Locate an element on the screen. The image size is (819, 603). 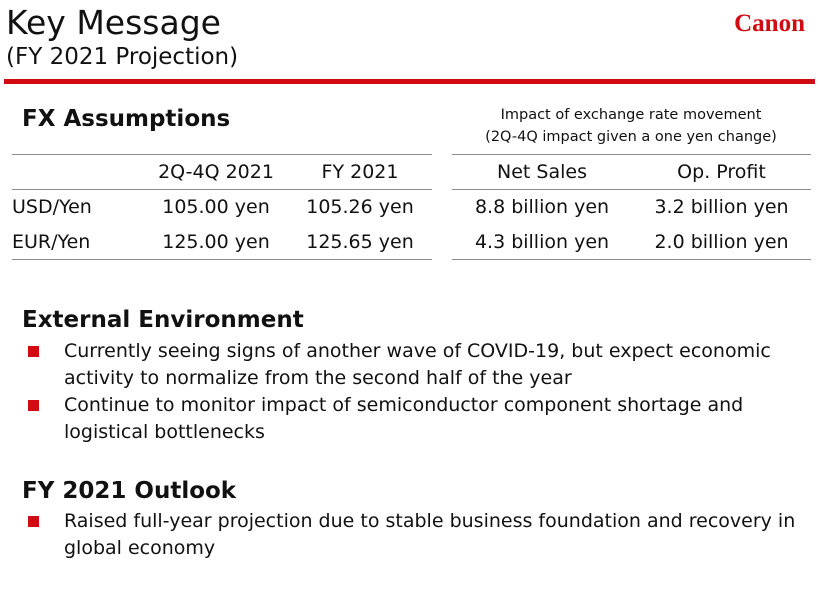
header-divider is located at coordinates (409, 81).